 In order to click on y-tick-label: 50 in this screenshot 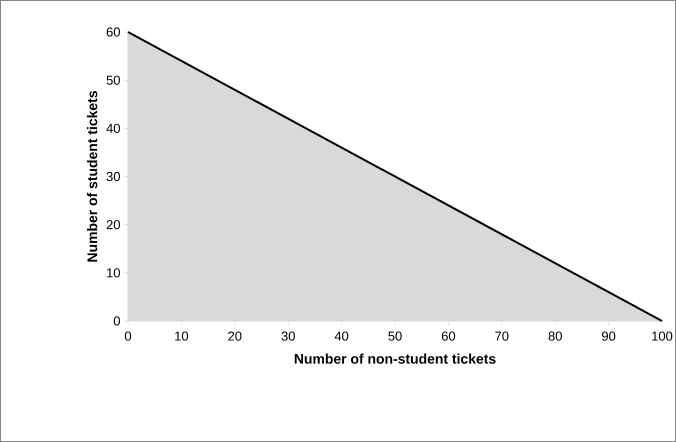, I will do `click(113, 80)`.